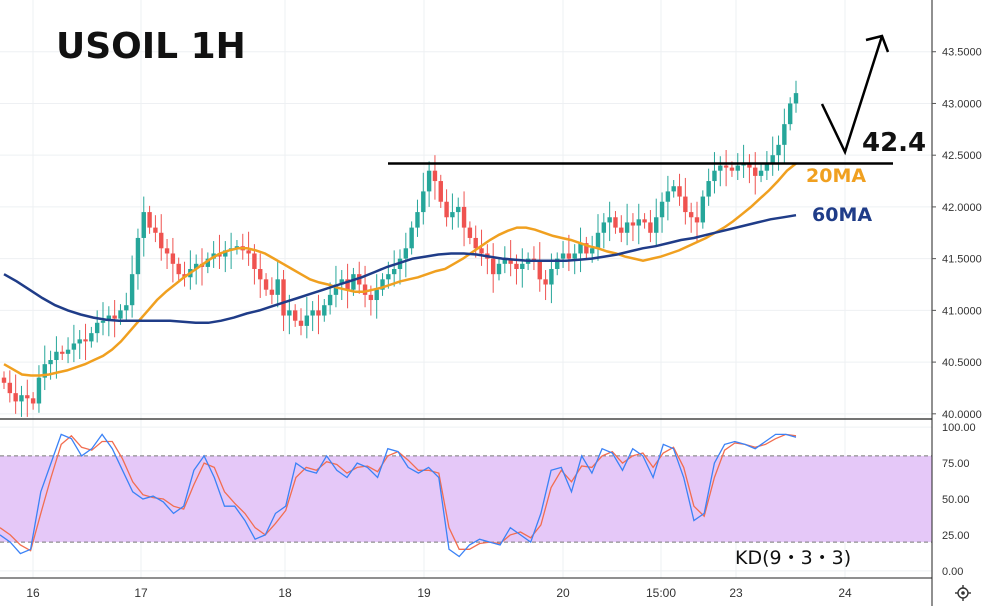 The width and height of the screenshot is (996, 606). Describe the element at coordinates (842, 215) in the screenshot. I see `ma60-label: 60MA` at that location.